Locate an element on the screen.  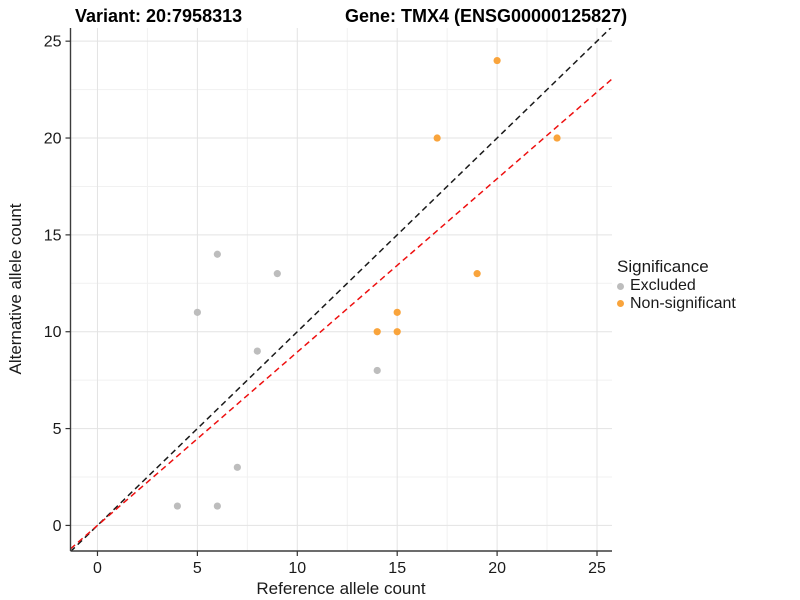
legend-item-non-significant: Non-significant is located at coordinates (676, 303).